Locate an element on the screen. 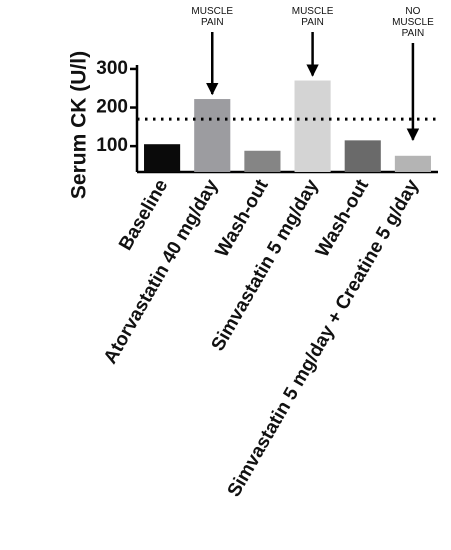  annotation-text: NO is located at coordinates (412, 11).